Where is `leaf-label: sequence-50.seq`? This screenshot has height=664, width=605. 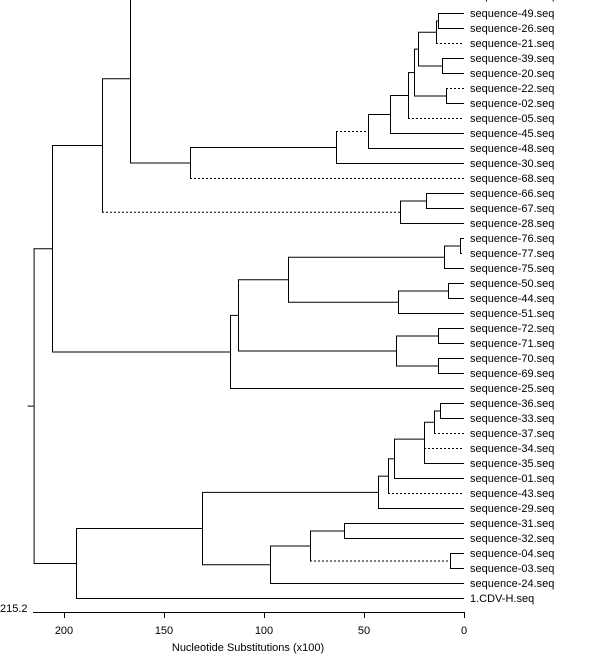
leaf-label: sequence-50.seq is located at coordinates (512, 284).